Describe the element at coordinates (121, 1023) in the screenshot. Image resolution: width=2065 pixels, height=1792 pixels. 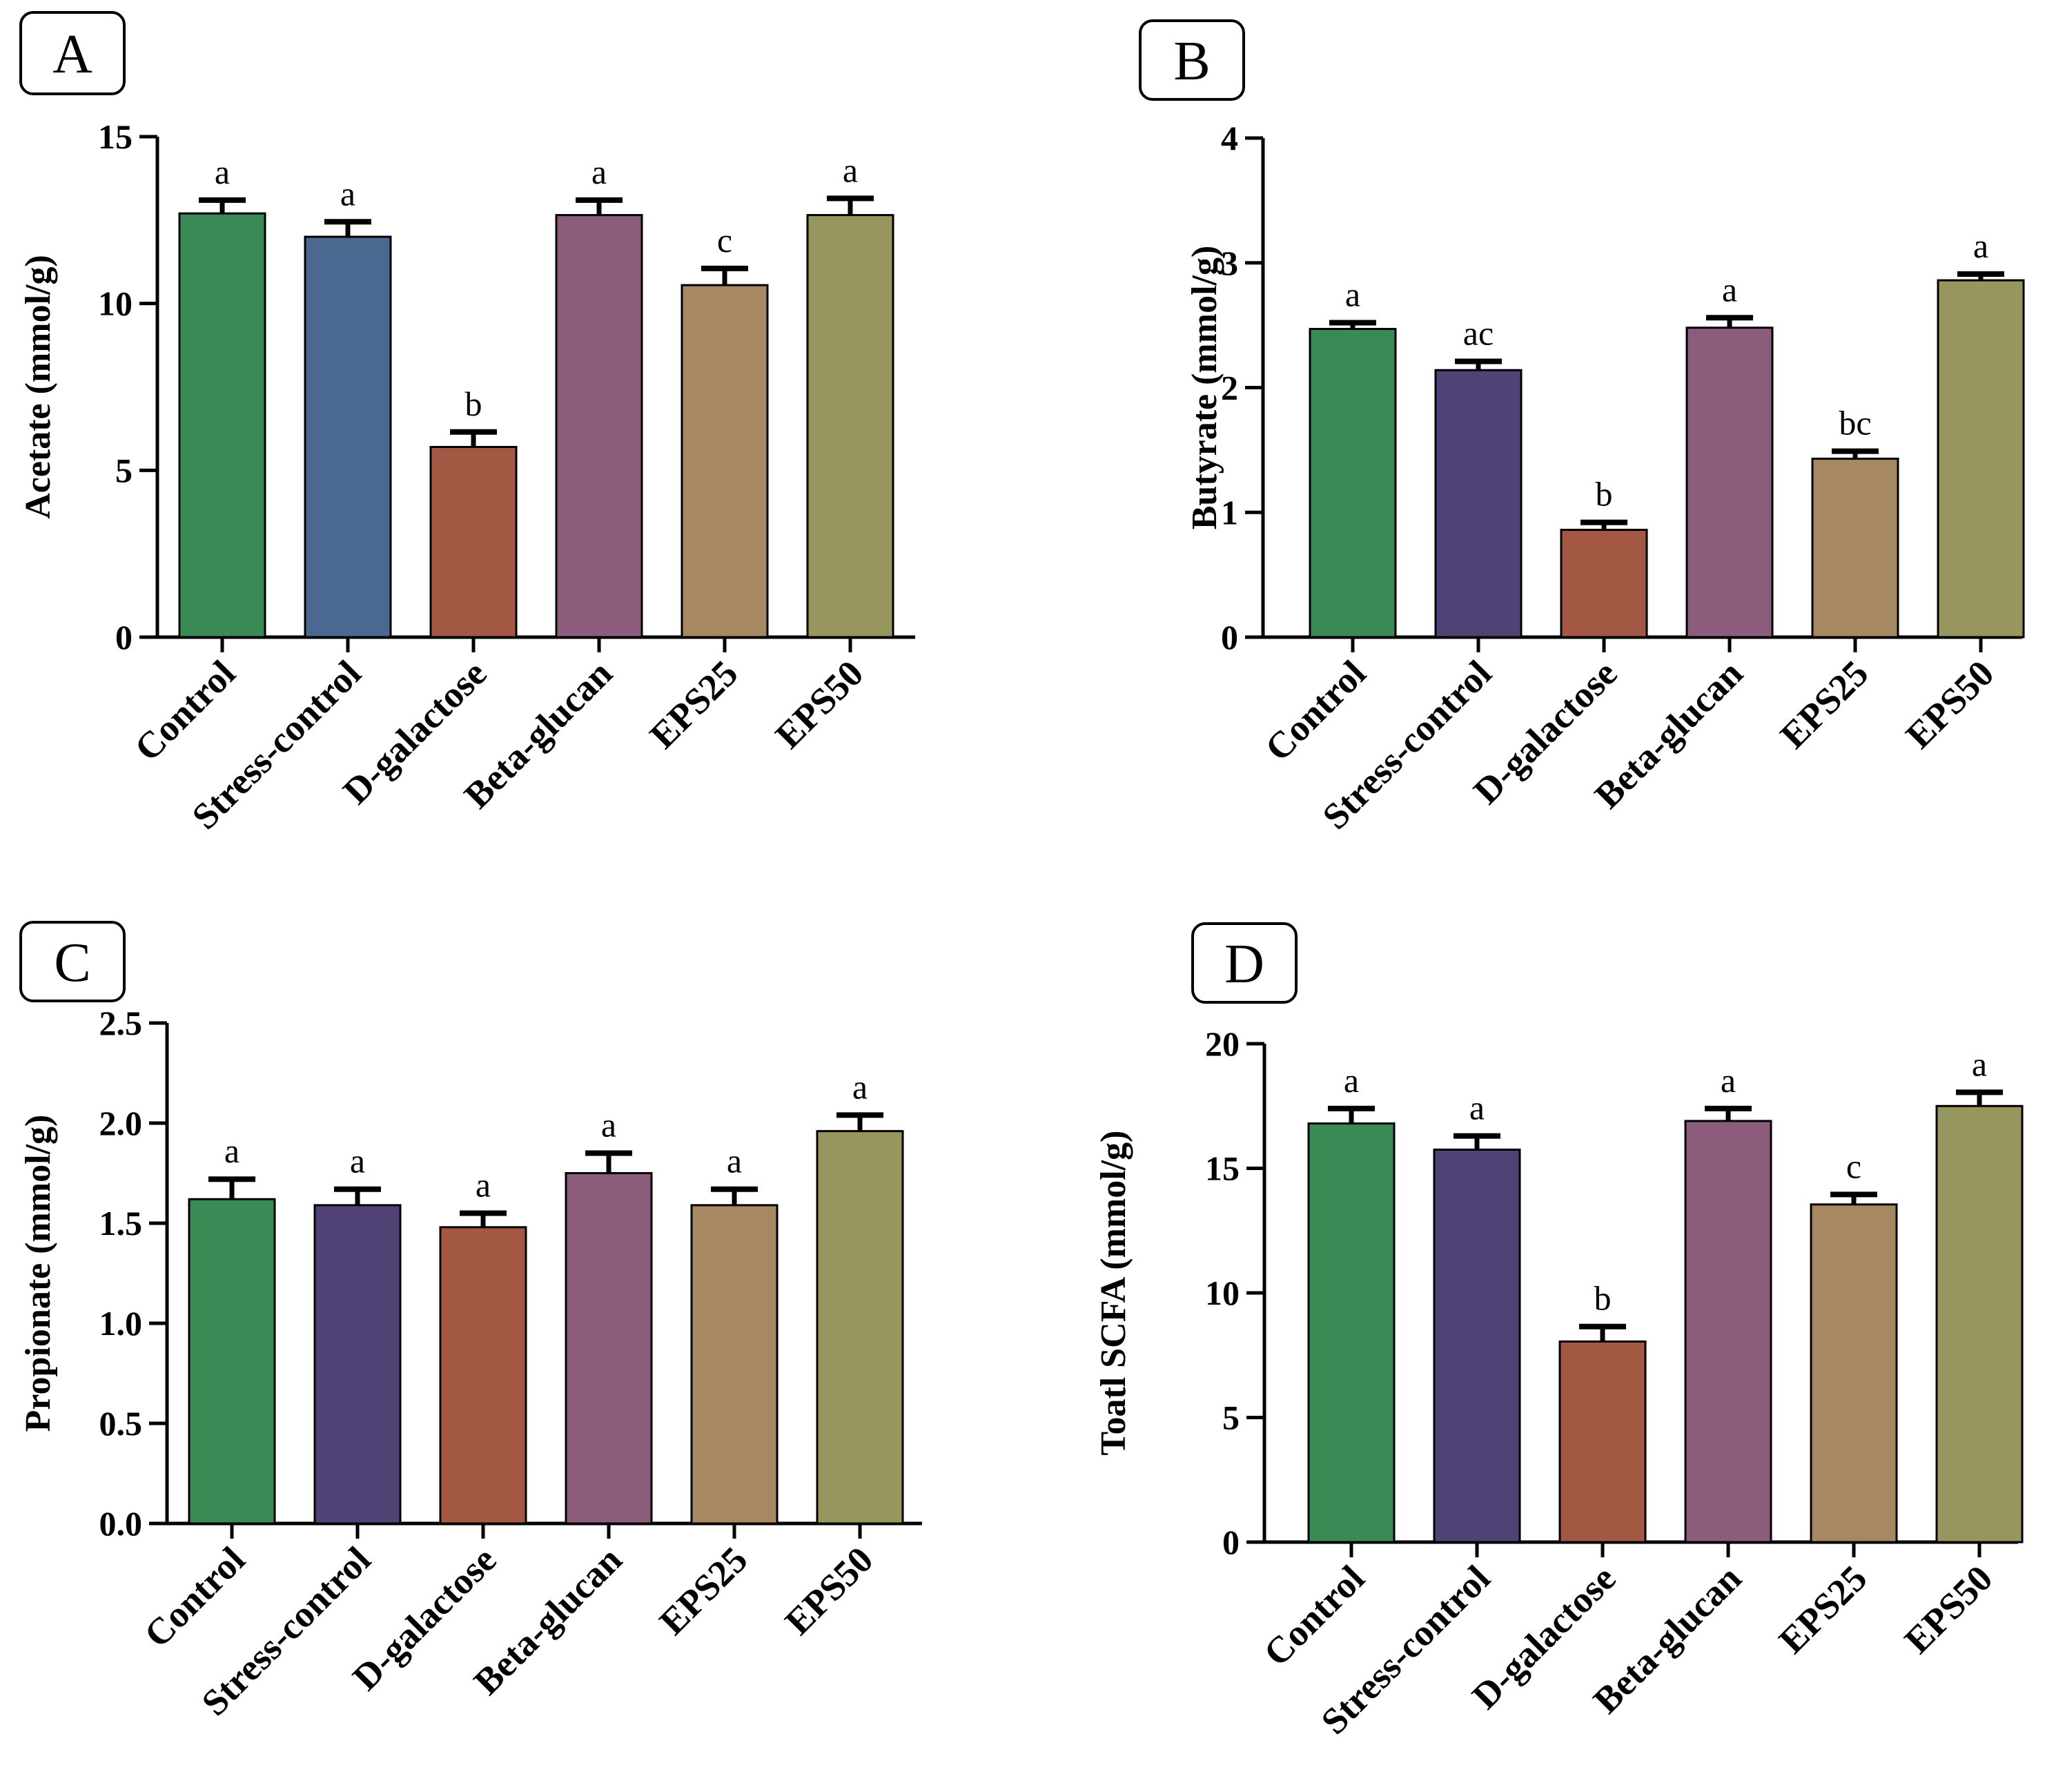
I see `y-tick-label: 2.5` at that location.